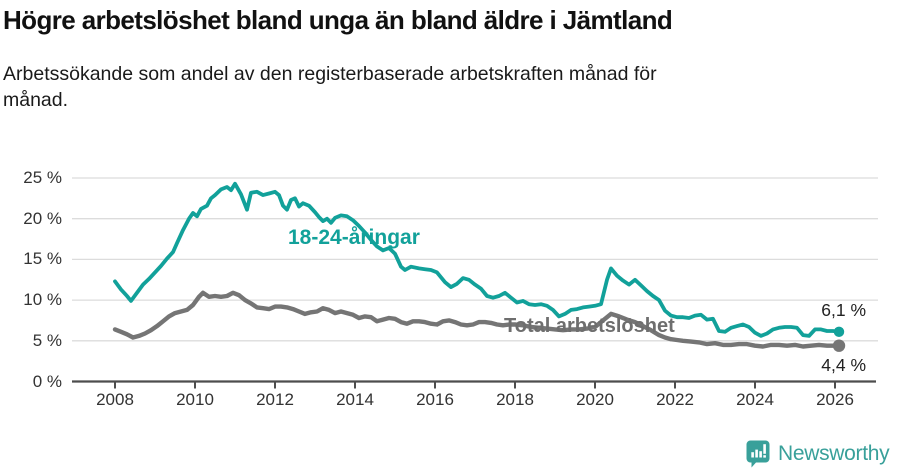  I want to click on y-axis-tick-label: 10 %, so click(42, 300).